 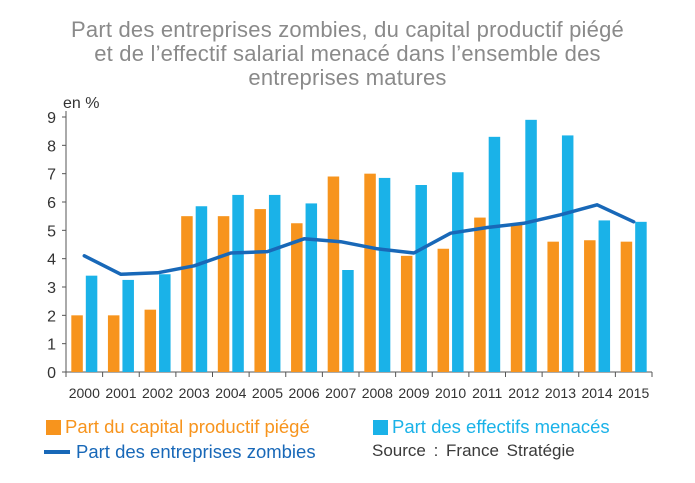 What do you see at coordinates (487, 393) in the screenshot?
I see `x-tick-label: 2011` at bounding box center [487, 393].